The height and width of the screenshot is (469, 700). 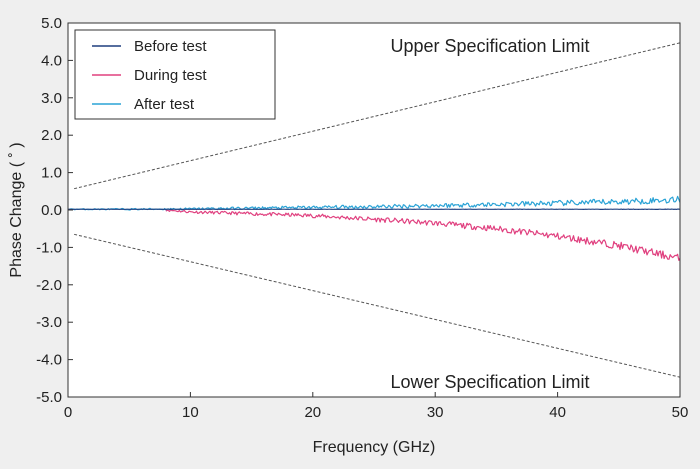 I want to click on y-tick-label: -1.0, so click(x=49, y=247).